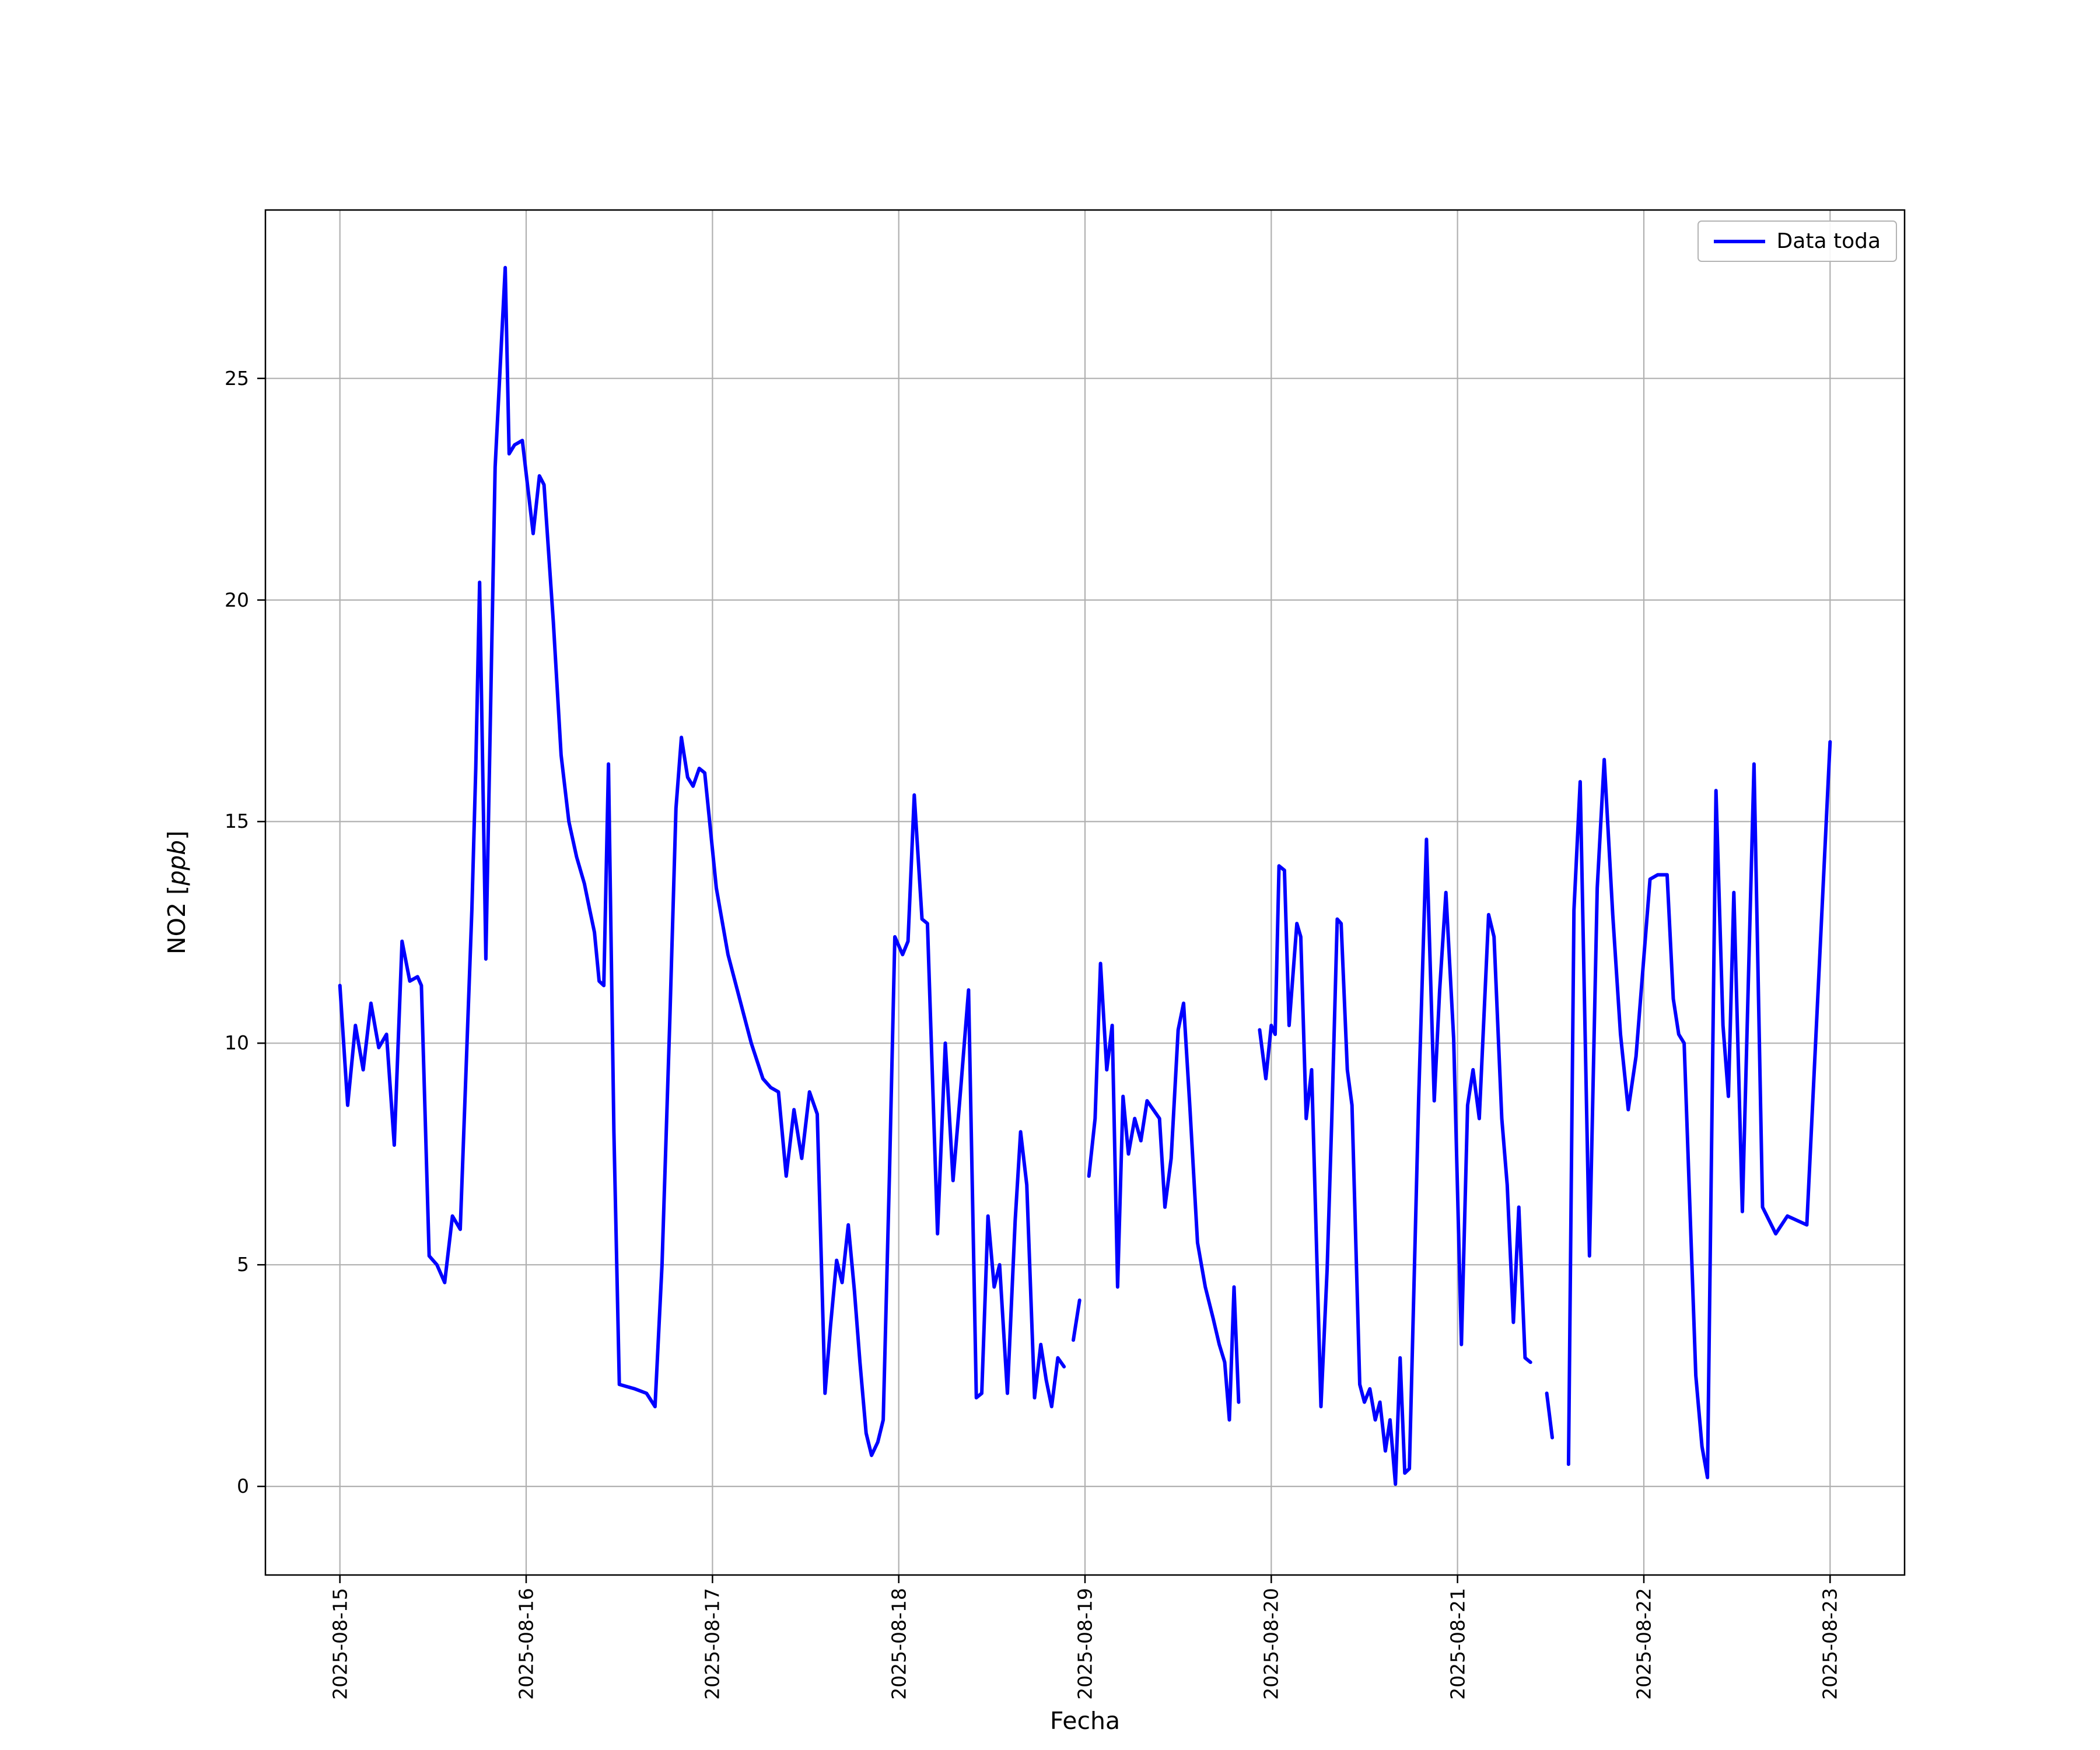 This screenshot has height=1750, width=2100. I want to click on legend-line-sample, so click(1739, 241).